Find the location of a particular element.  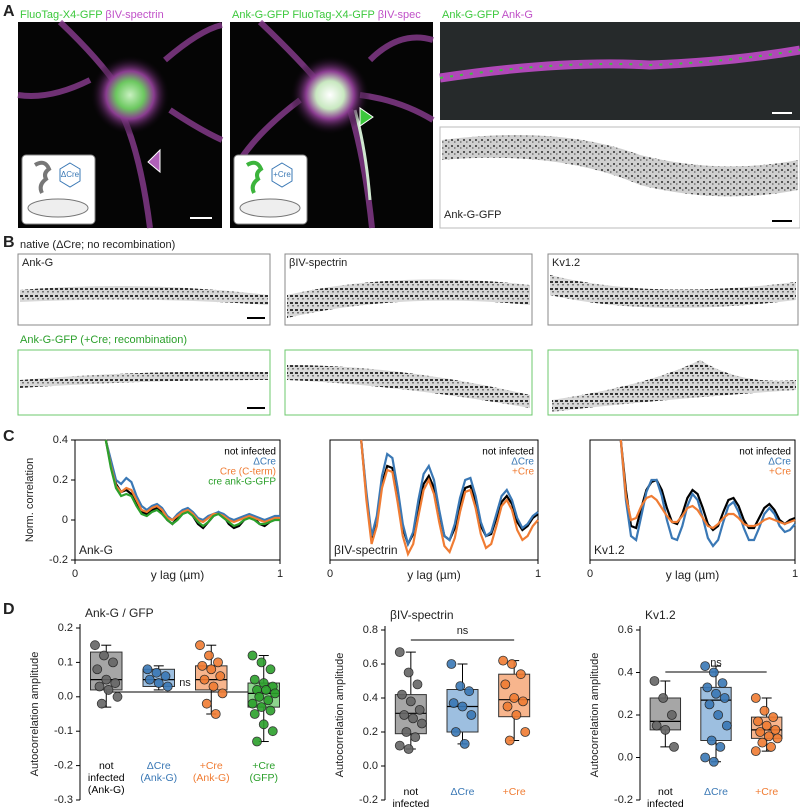

y-tick-label: 0.1 is located at coordinates (65, 662).